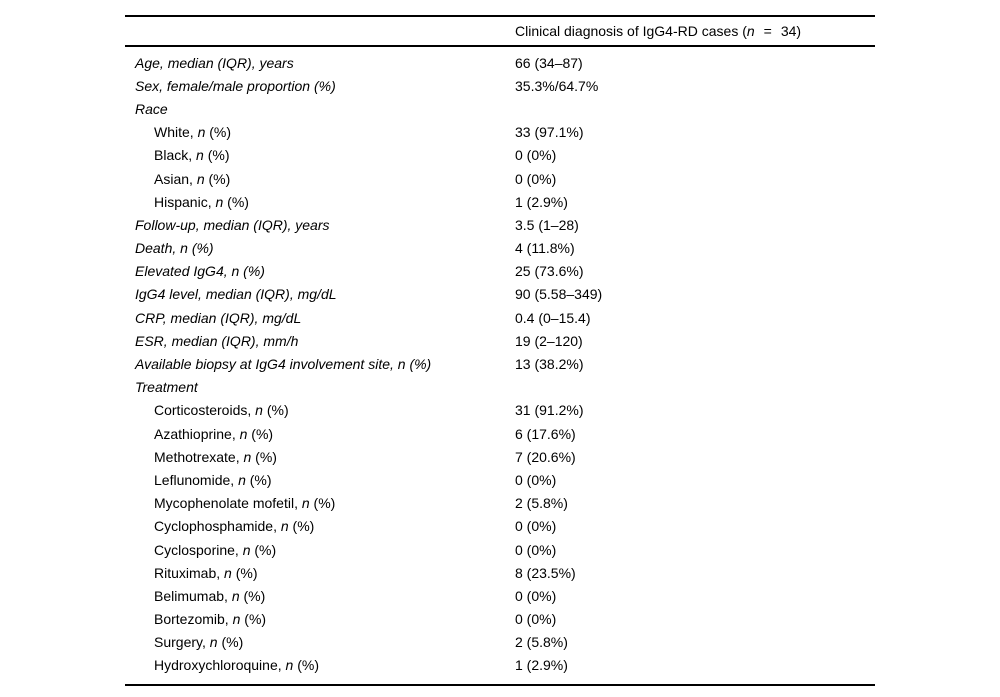  Describe the element at coordinates (500, 665) in the screenshot. I see `table-row: Hydroxychloroquine, n (%) 1 (2.9%)` at that location.